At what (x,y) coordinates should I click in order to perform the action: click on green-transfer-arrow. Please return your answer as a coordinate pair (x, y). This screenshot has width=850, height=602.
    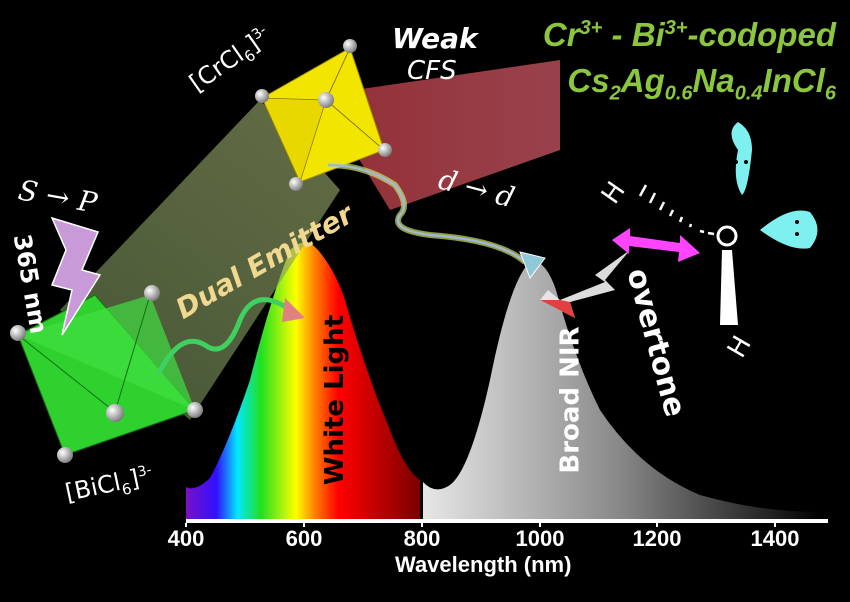
    Looking at the image, I should click on (223, 337).